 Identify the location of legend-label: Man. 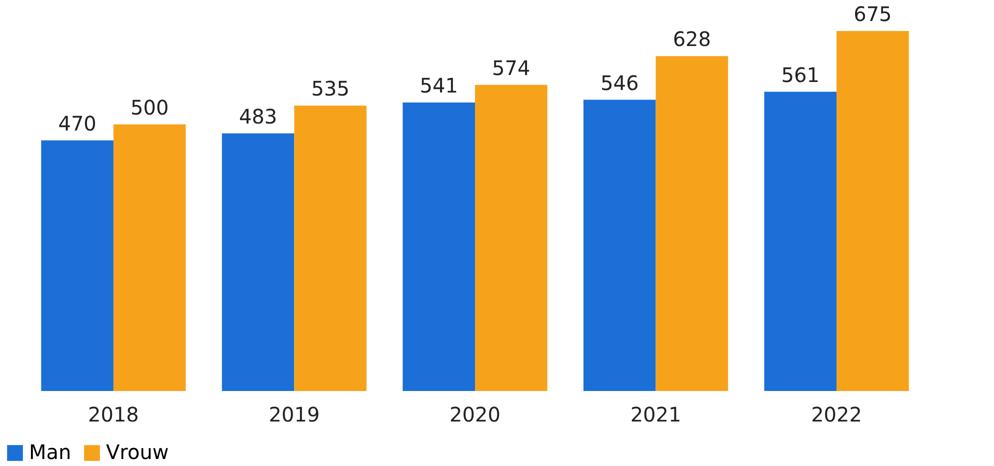
(50, 452).